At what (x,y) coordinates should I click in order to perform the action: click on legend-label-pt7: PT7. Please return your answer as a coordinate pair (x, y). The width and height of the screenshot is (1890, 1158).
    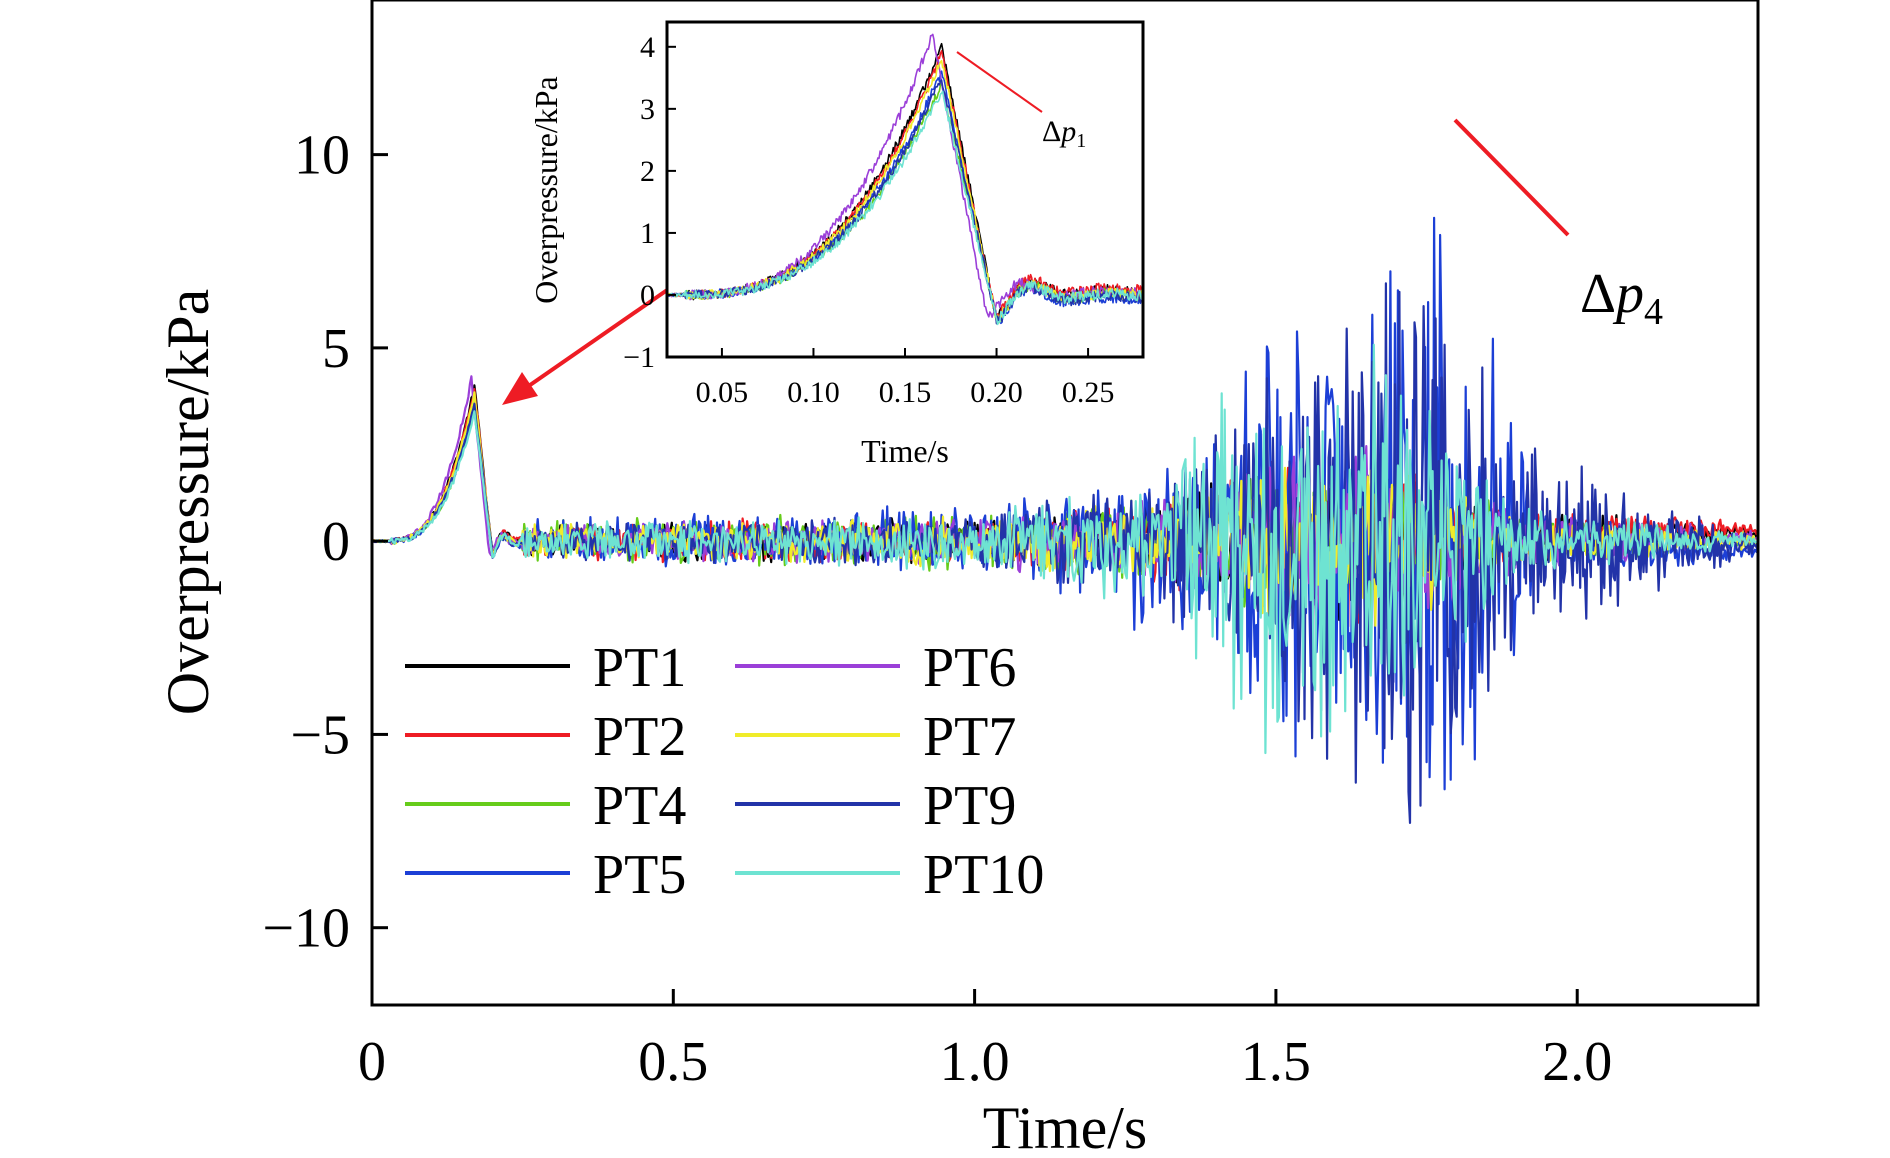
    Looking at the image, I should click on (969, 737).